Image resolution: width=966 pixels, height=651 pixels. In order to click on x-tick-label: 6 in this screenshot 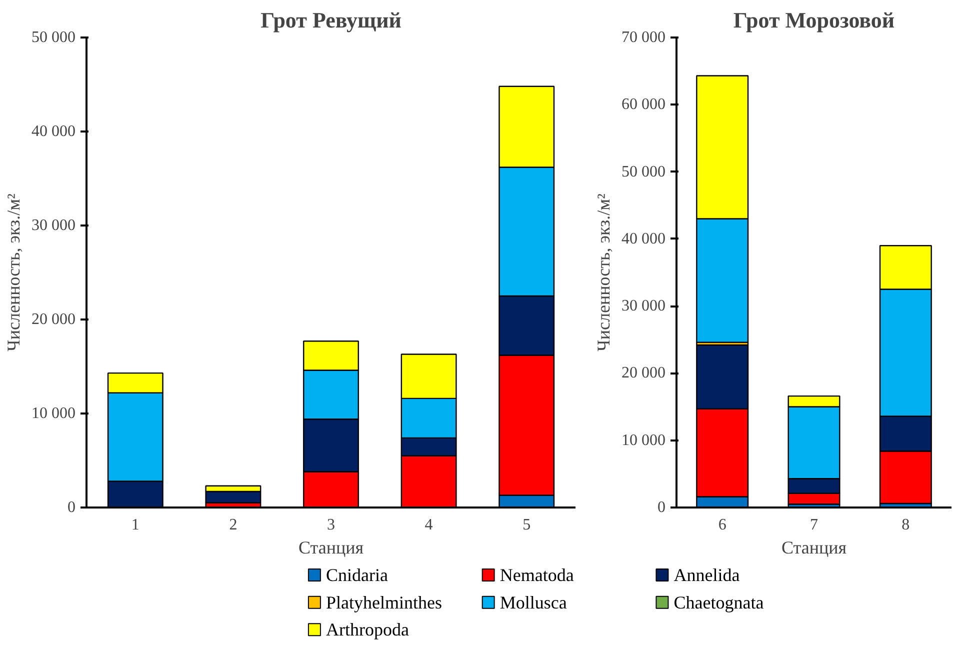, I will do `click(722, 525)`.